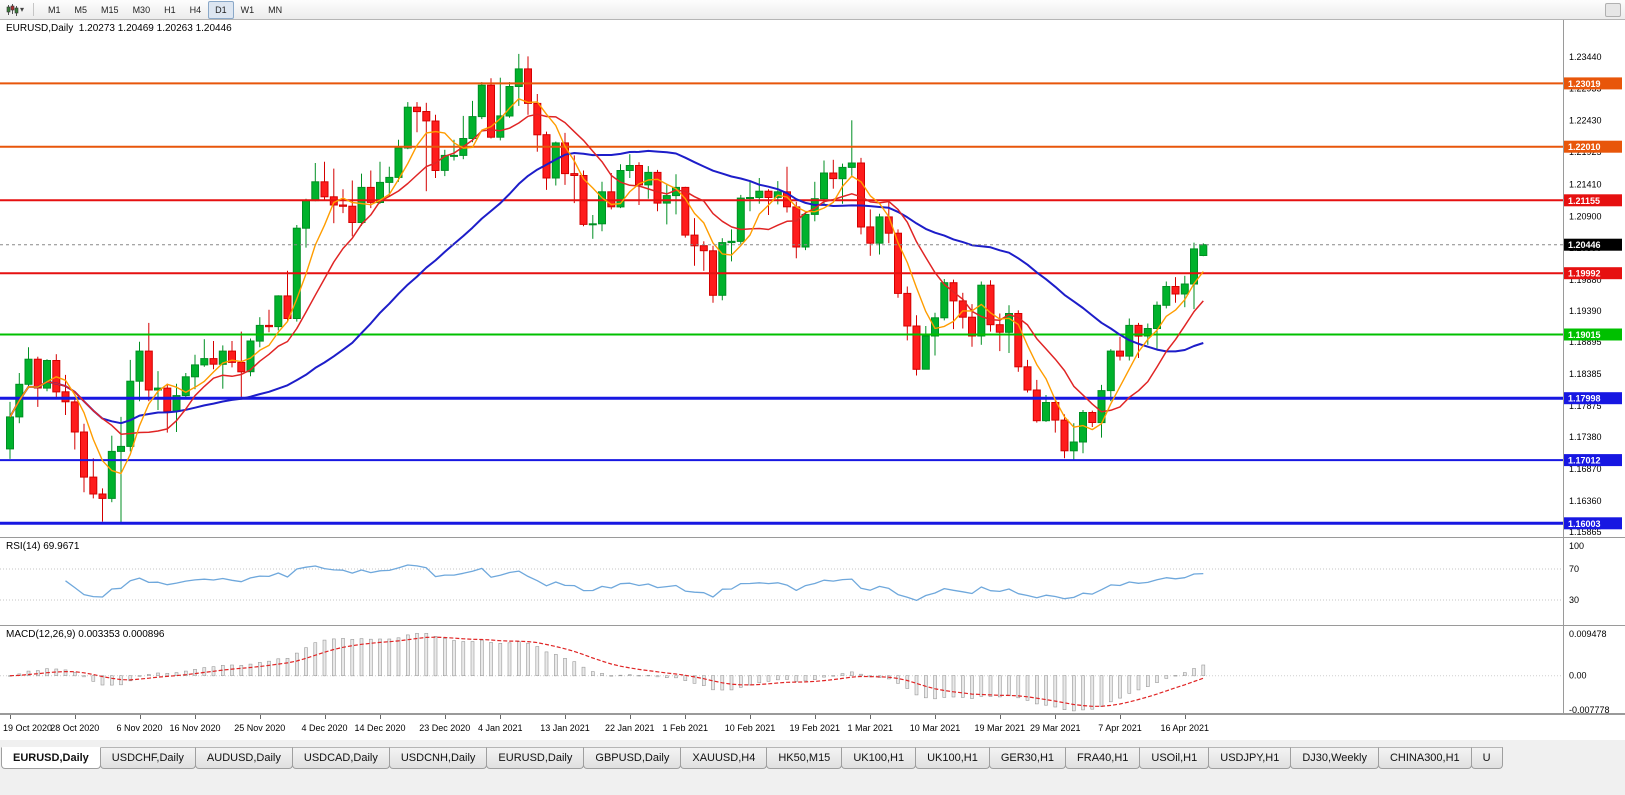 The height and width of the screenshot is (795, 1625). Describe the element at coordinates (815, 728) in the screenshot. I see `date-label: 19 Feb 2021` at that location.